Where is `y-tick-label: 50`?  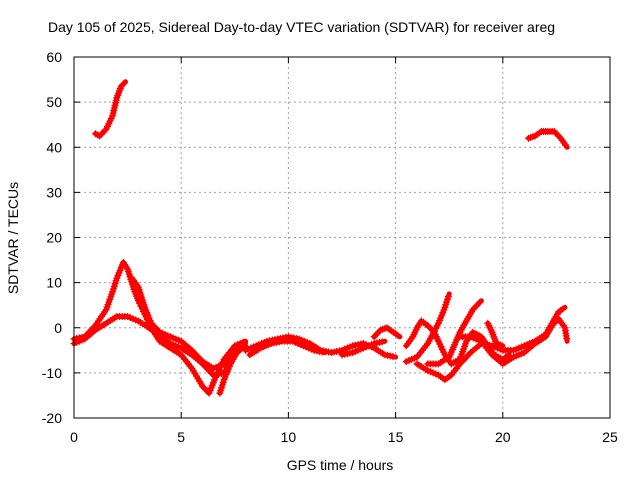 y-tick-label: 50 is located at coordinates (54, 102).